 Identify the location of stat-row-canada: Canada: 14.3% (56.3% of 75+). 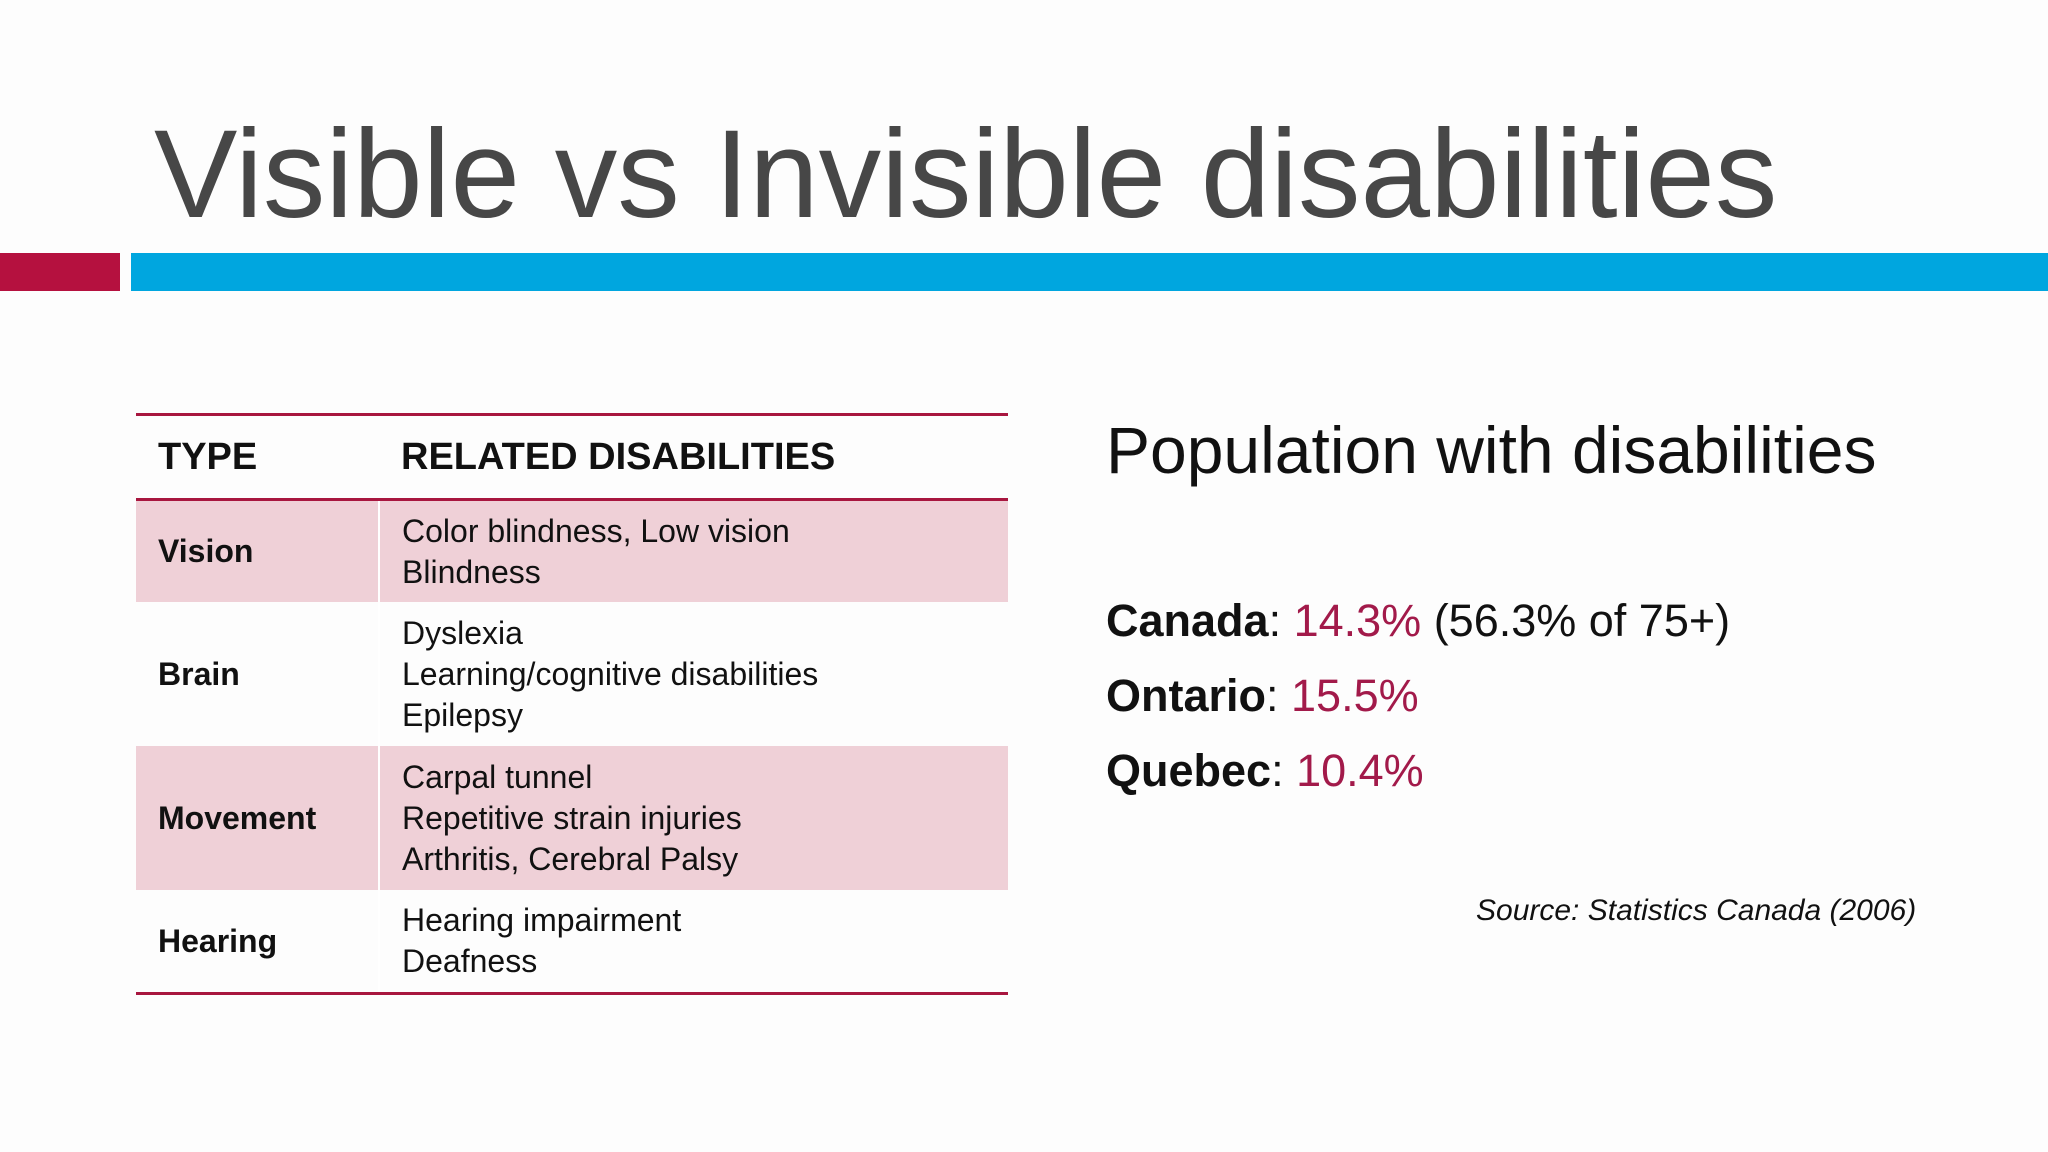
(1418, 625).